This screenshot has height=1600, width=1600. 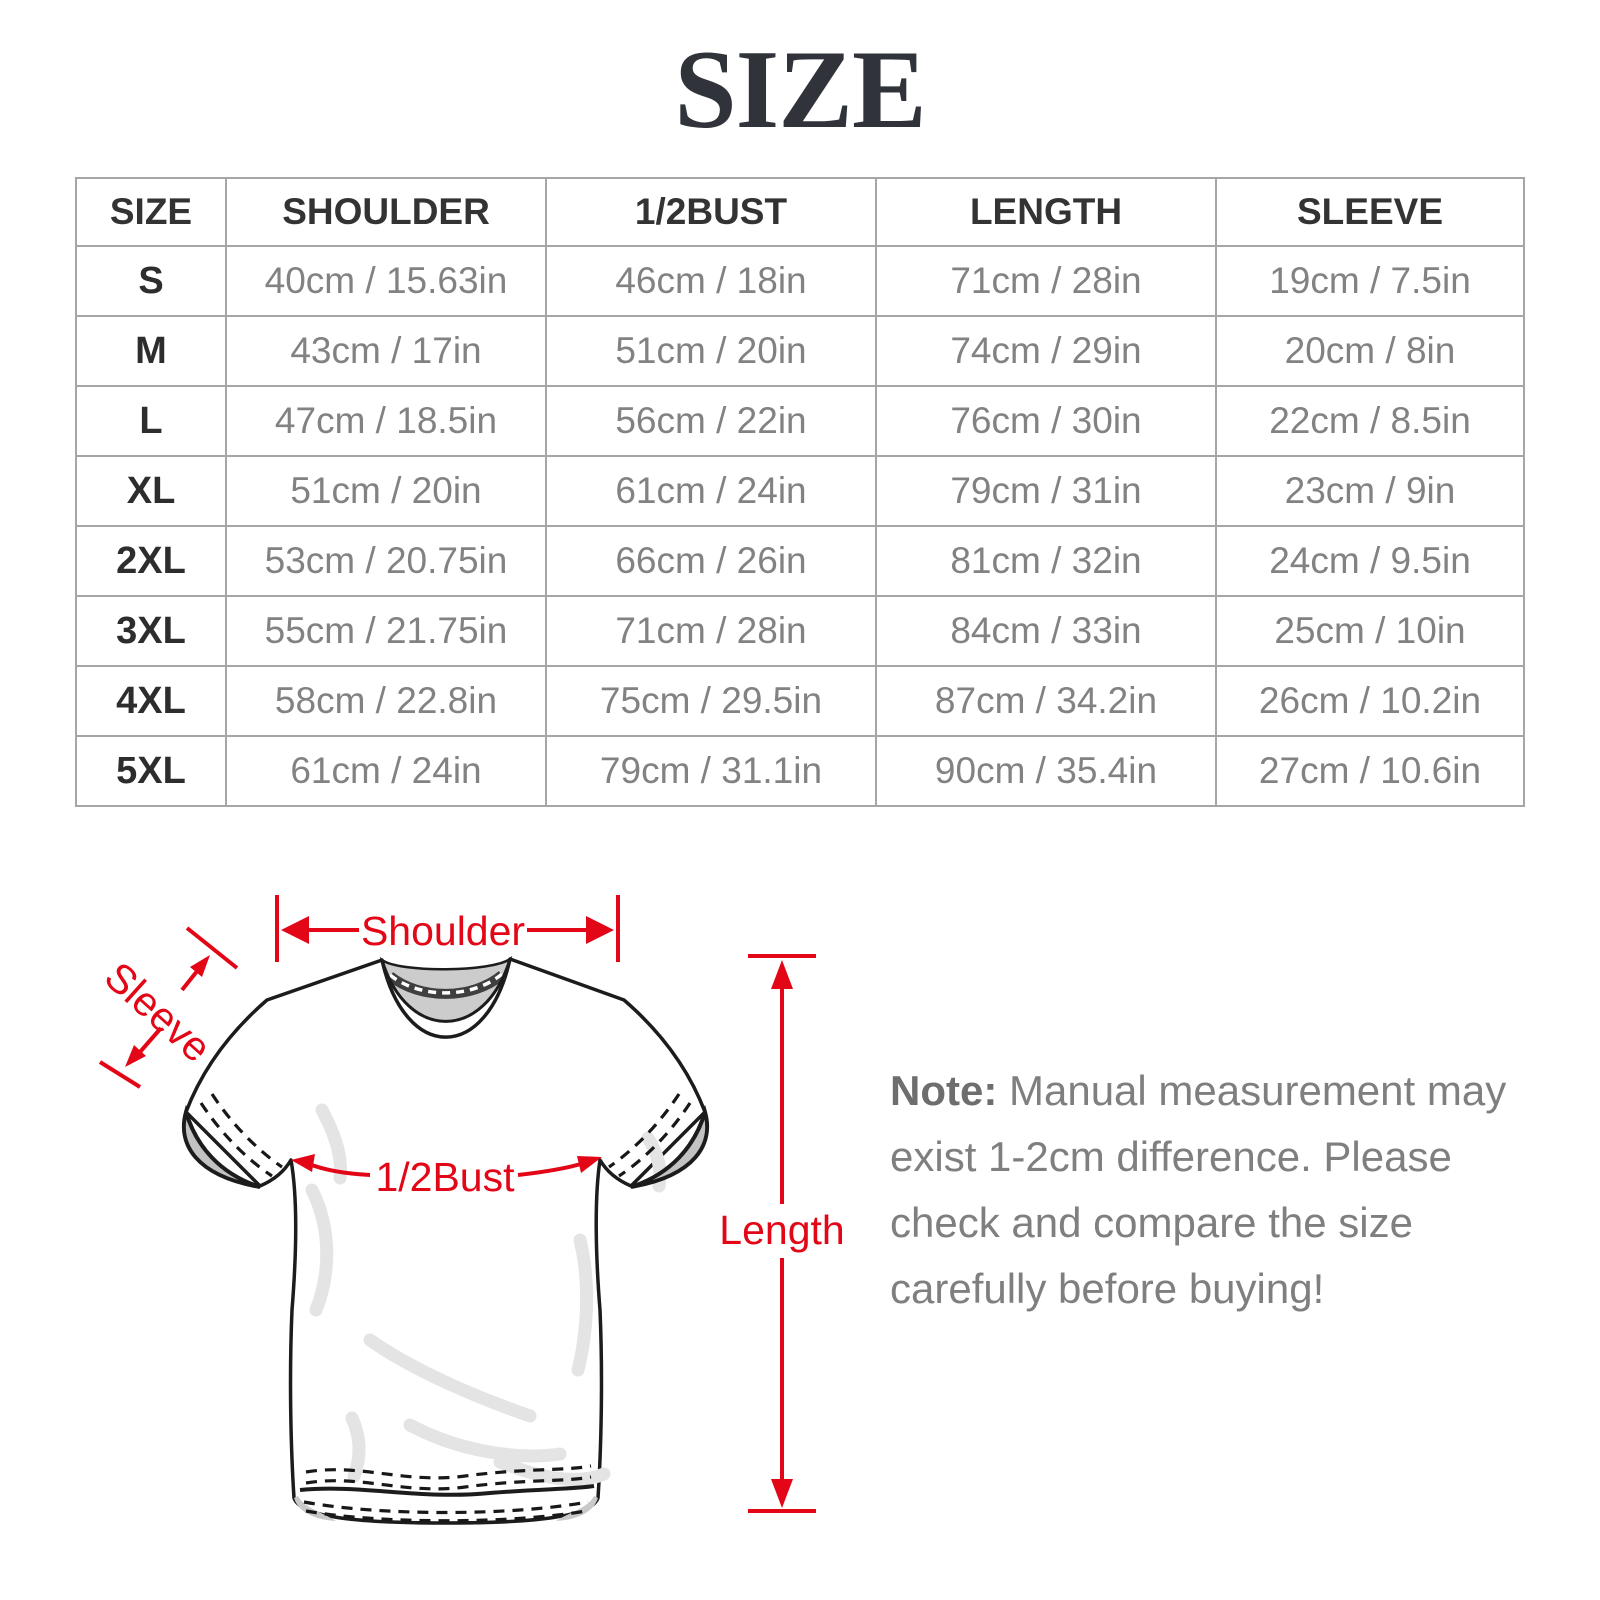 What do you see at coordinates (386, 351) in the screenshot?
I see `cell-shoulder: 43cm / 17in` at bounding box center [386, 351].